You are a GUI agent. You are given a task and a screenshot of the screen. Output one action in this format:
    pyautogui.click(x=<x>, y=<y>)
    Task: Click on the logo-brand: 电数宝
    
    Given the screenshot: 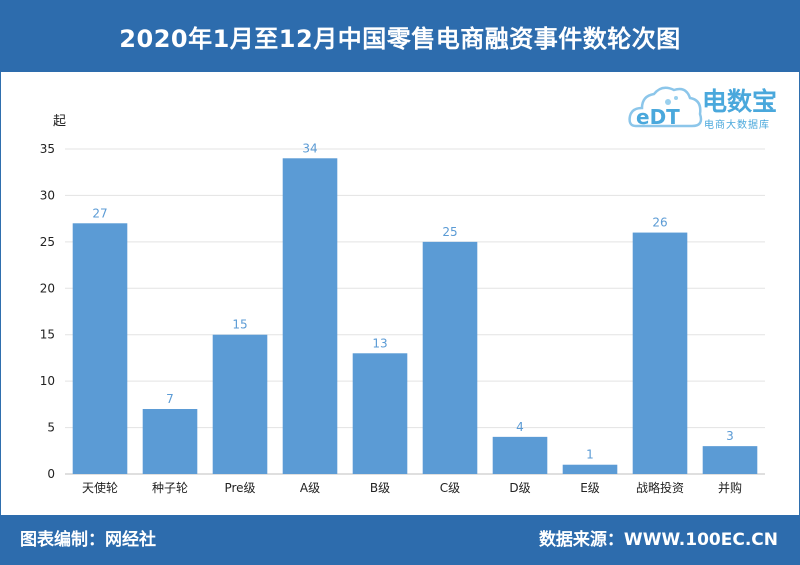 What is the action you would take?
    pyautogui.click(x=740, y=101)
    